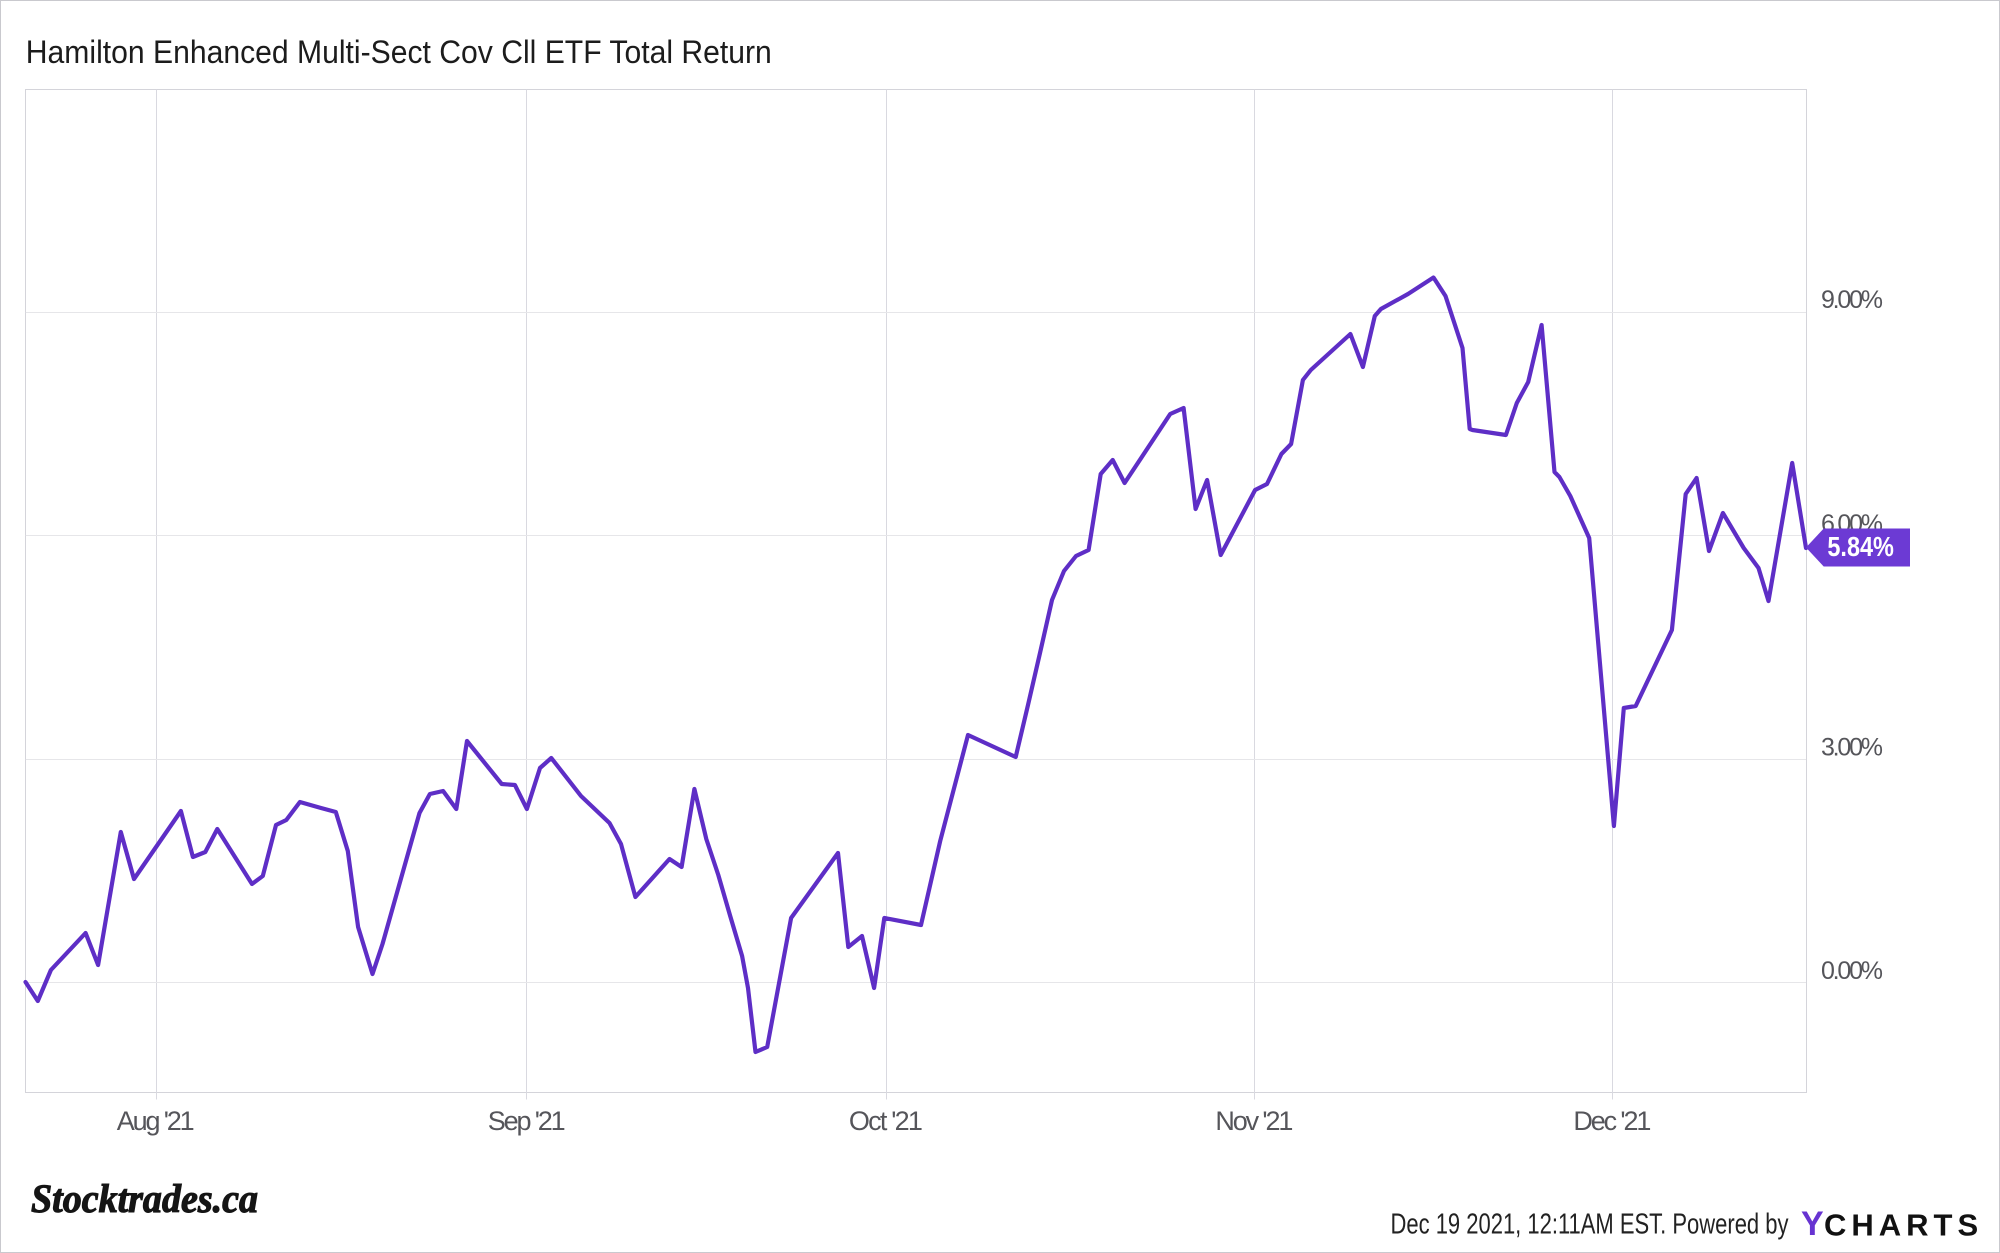 Image resolution: width=2000 pixels, height=1253 pixels. I want to click on svg-text: 5.84%, so click(1860, 546).